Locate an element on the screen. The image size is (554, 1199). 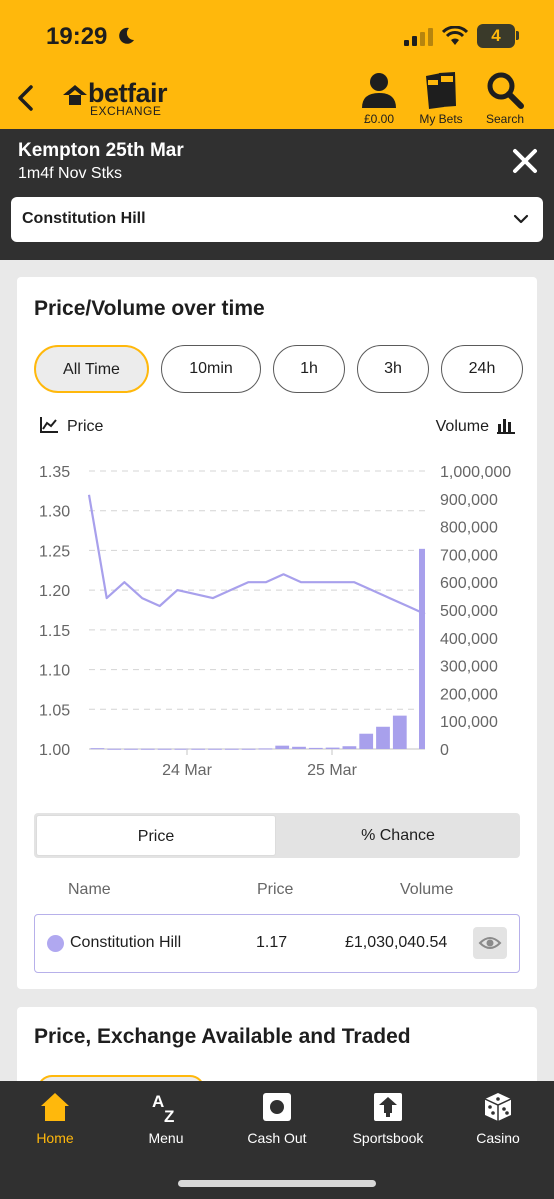
range-3h: 3h is located at coordinates (393, 369).